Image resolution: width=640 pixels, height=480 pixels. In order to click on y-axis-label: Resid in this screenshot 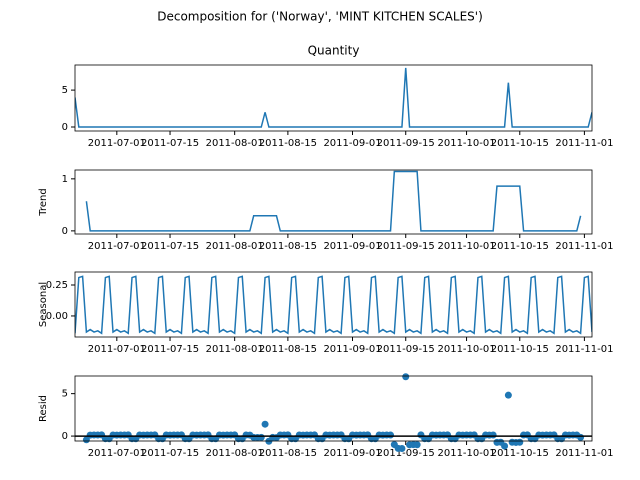, I will do `click(43, 408)`.